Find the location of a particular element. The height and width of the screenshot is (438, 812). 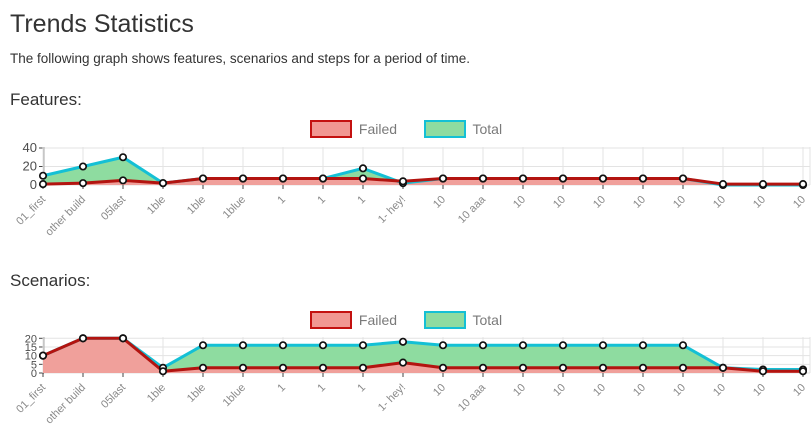

total-area is located at coordinates (423, 355).